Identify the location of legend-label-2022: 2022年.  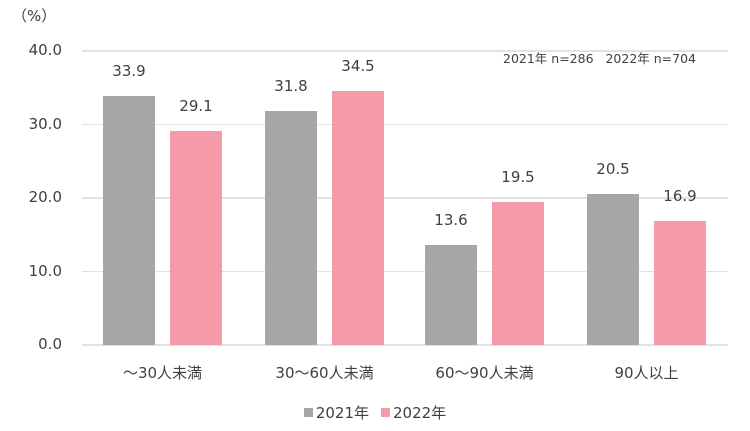
(420, 413).